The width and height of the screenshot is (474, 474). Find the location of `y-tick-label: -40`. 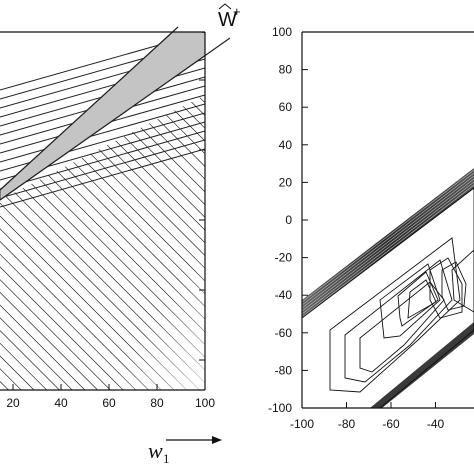

y-tick-label: -40 is located at coordinates (284, 295).